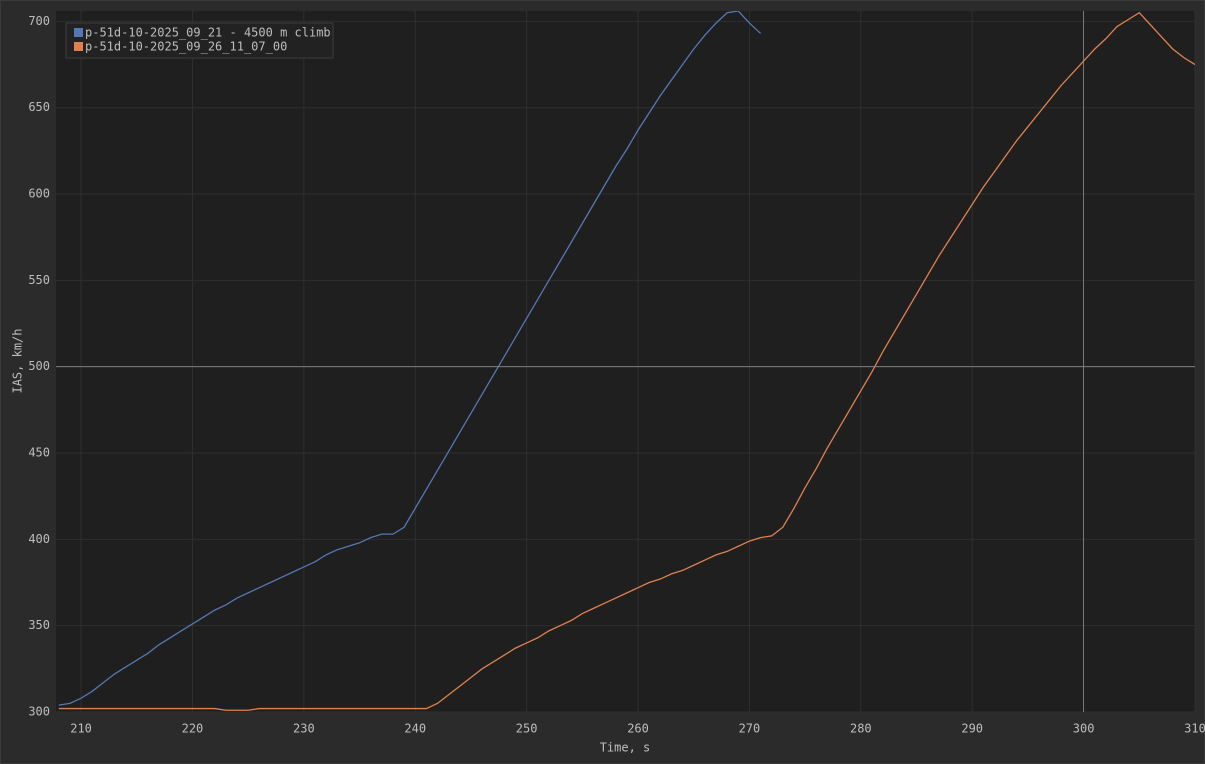 The height and width of the screenshot is (764, 1205). Describe the element at coordinates (81, 729) in the screenshot. I see `x-tick-label: 210` at that location.